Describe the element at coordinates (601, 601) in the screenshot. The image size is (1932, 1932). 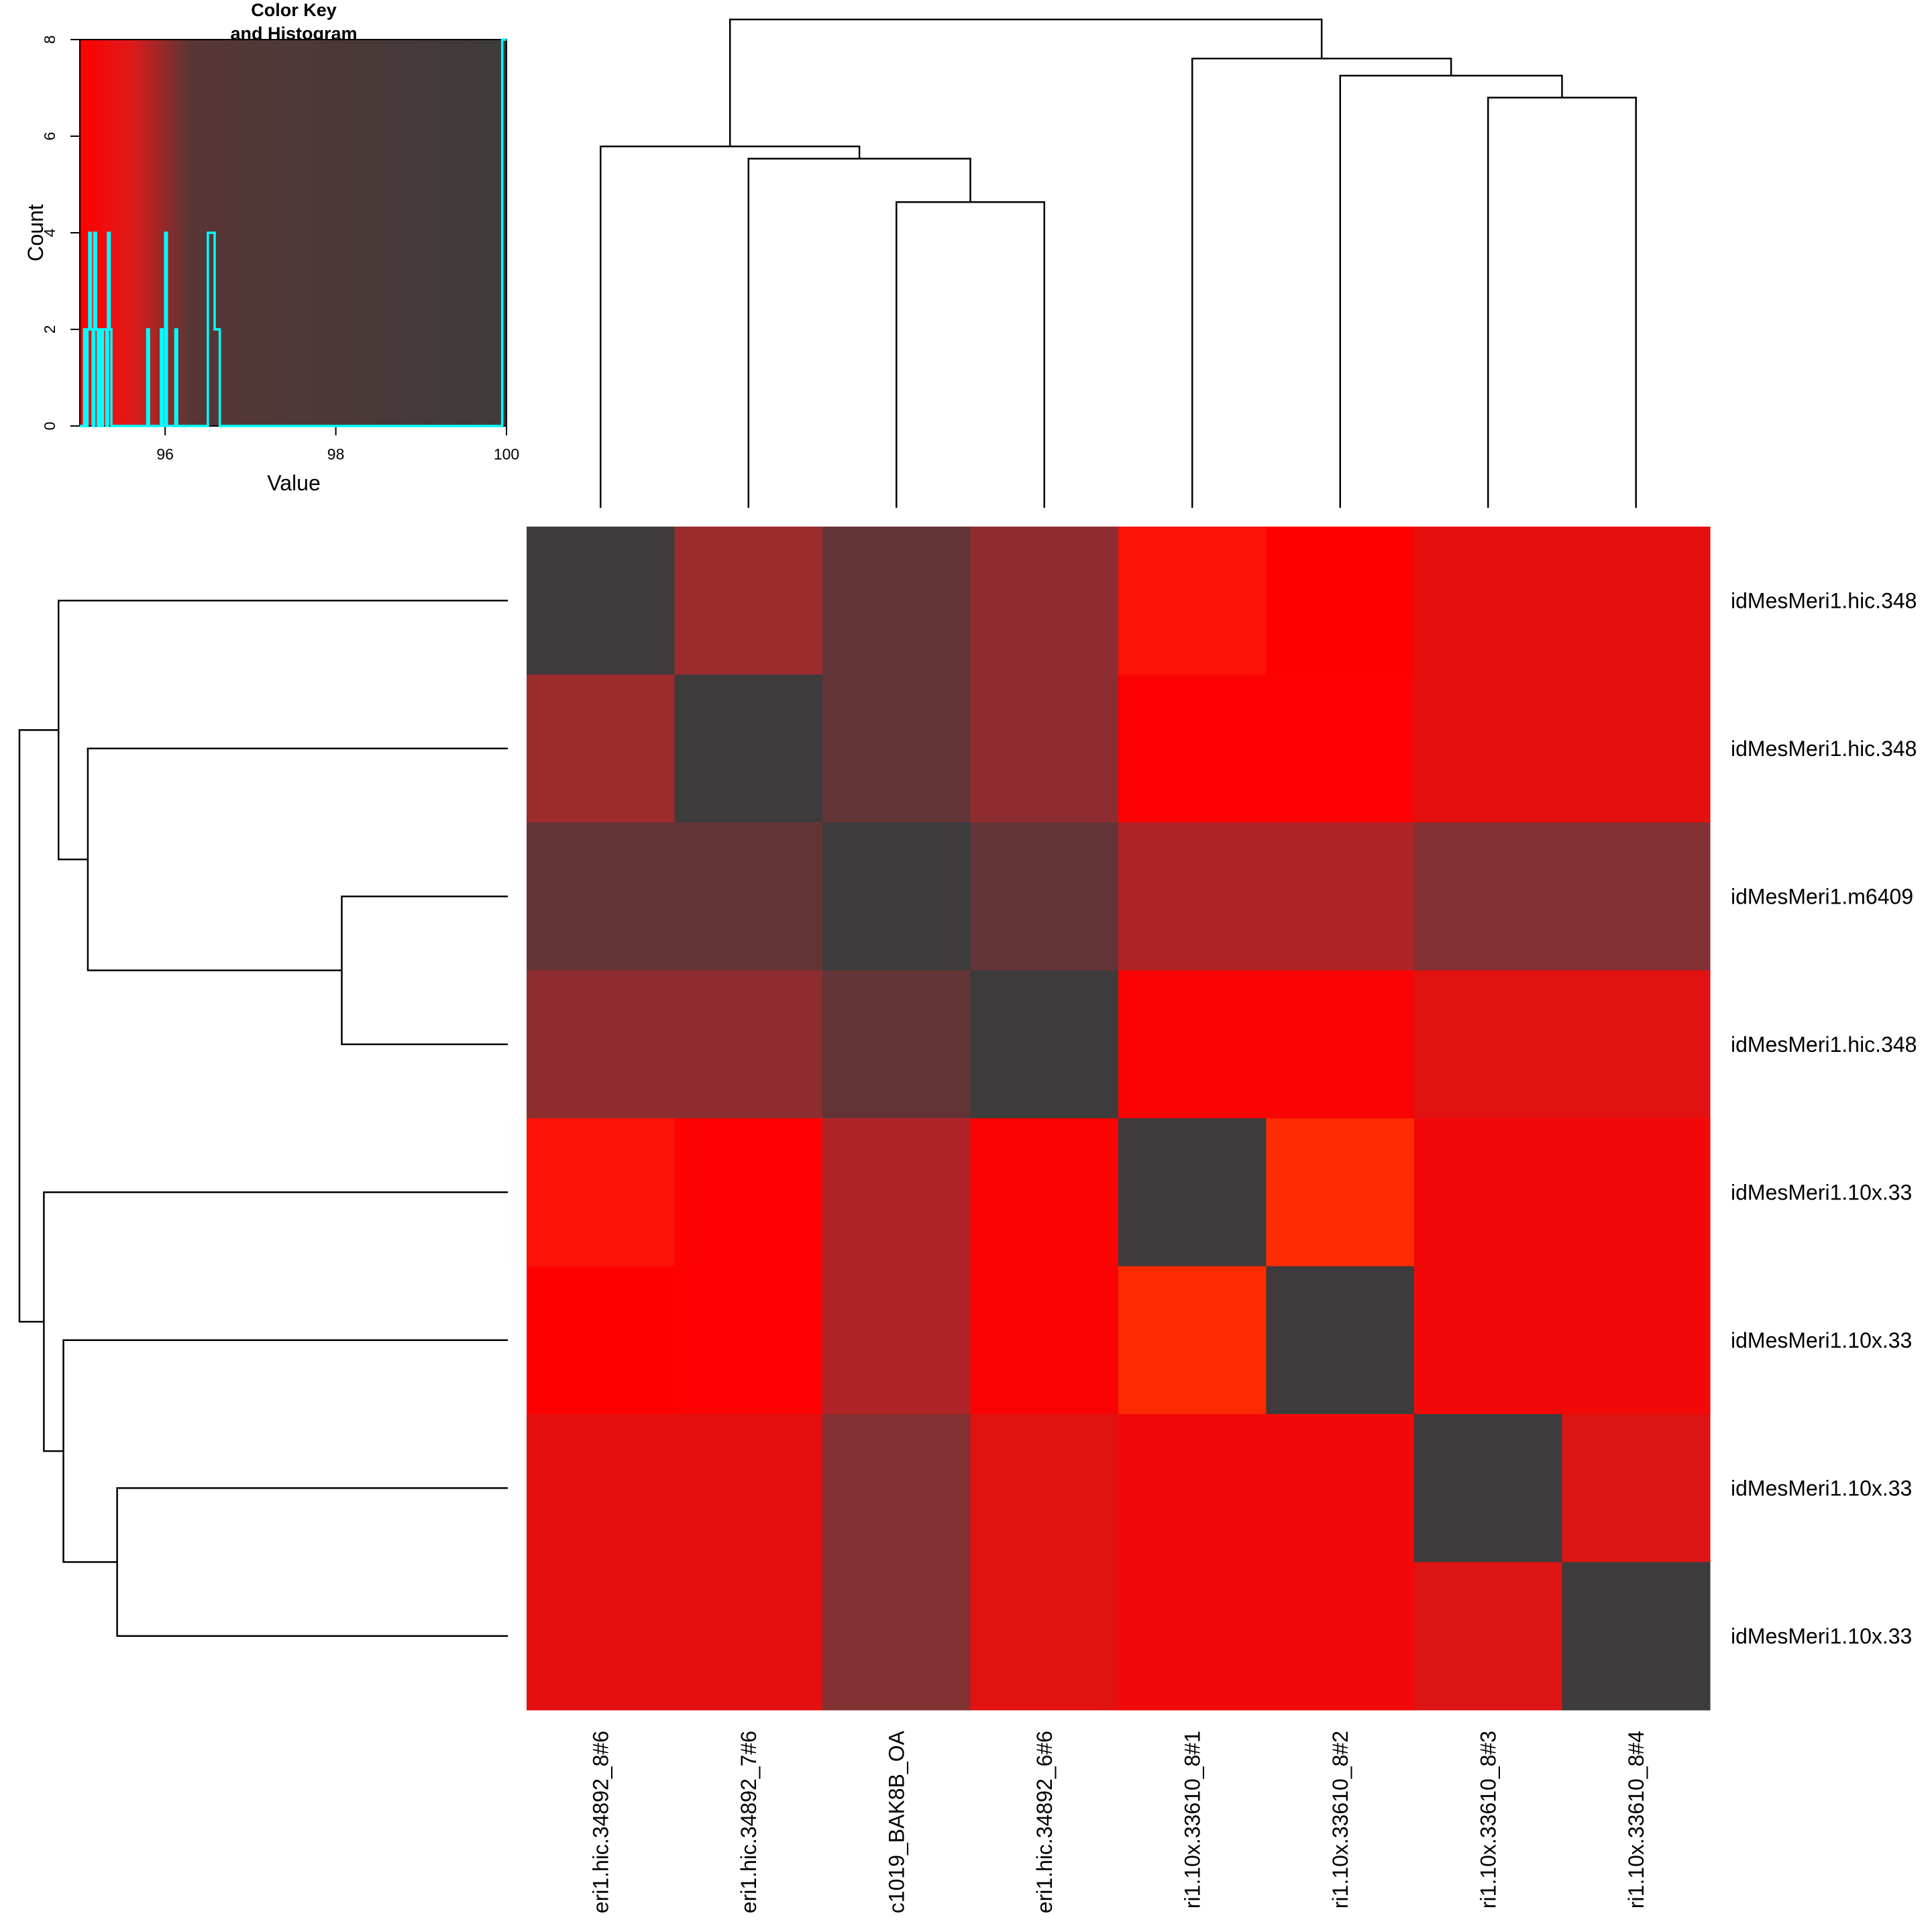
I see `heatmap-cell-r1-c1` at that location.